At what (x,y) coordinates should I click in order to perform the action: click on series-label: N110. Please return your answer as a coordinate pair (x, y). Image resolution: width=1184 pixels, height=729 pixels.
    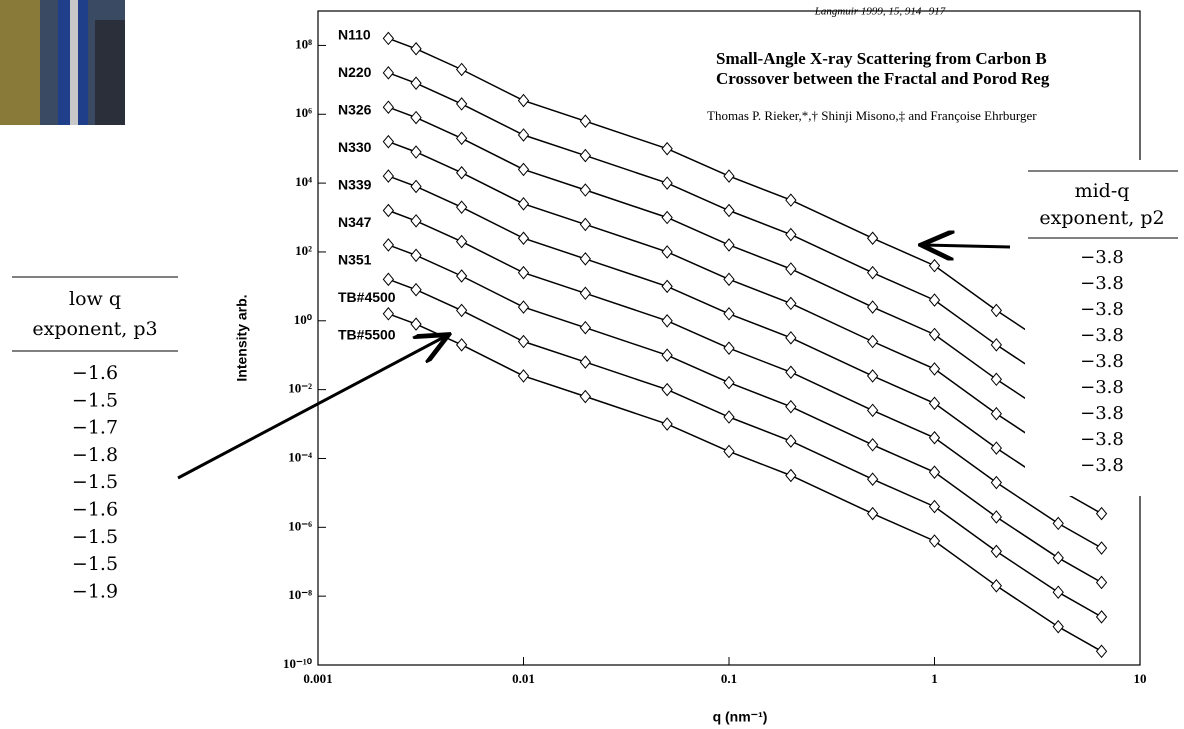
    Looking at the image, I should click on (354, 35).